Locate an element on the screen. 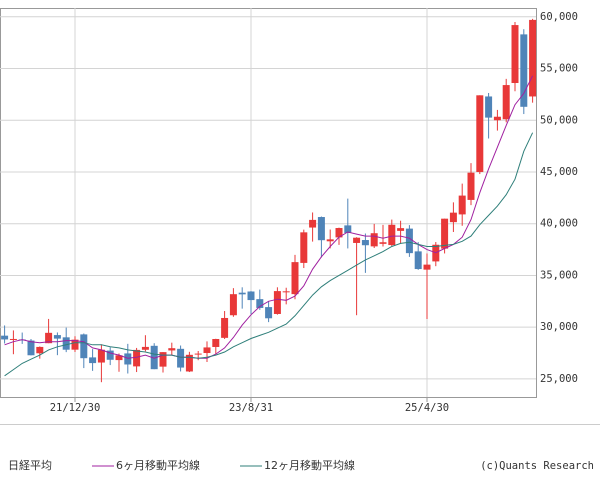 The image size is (600, 479). y-tick-label: 60,000 is located at coordinates (559, 17).